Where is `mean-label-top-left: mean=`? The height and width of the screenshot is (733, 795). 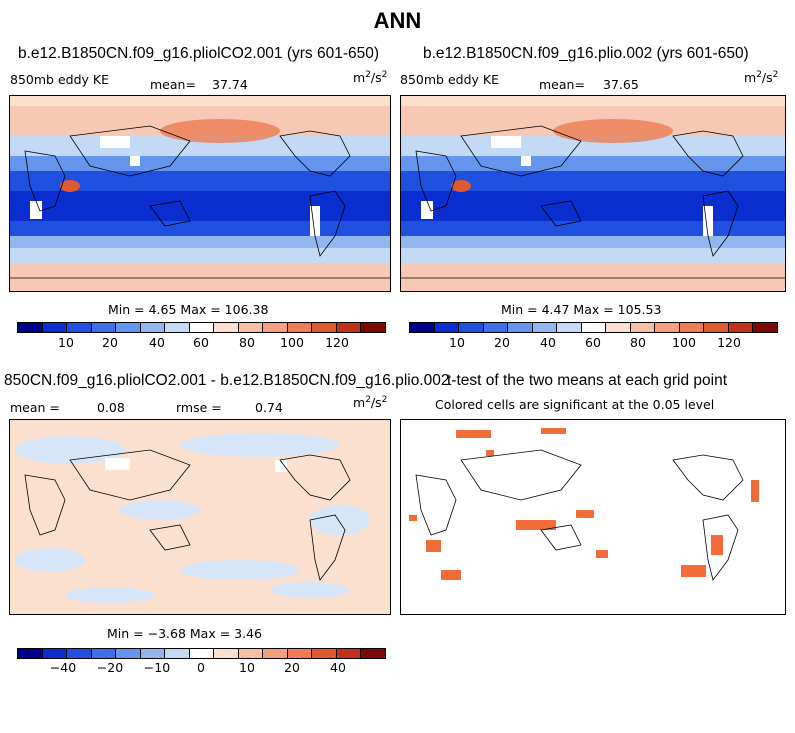
mean-label-top-left: mean= is located at coordinates (173, 84).